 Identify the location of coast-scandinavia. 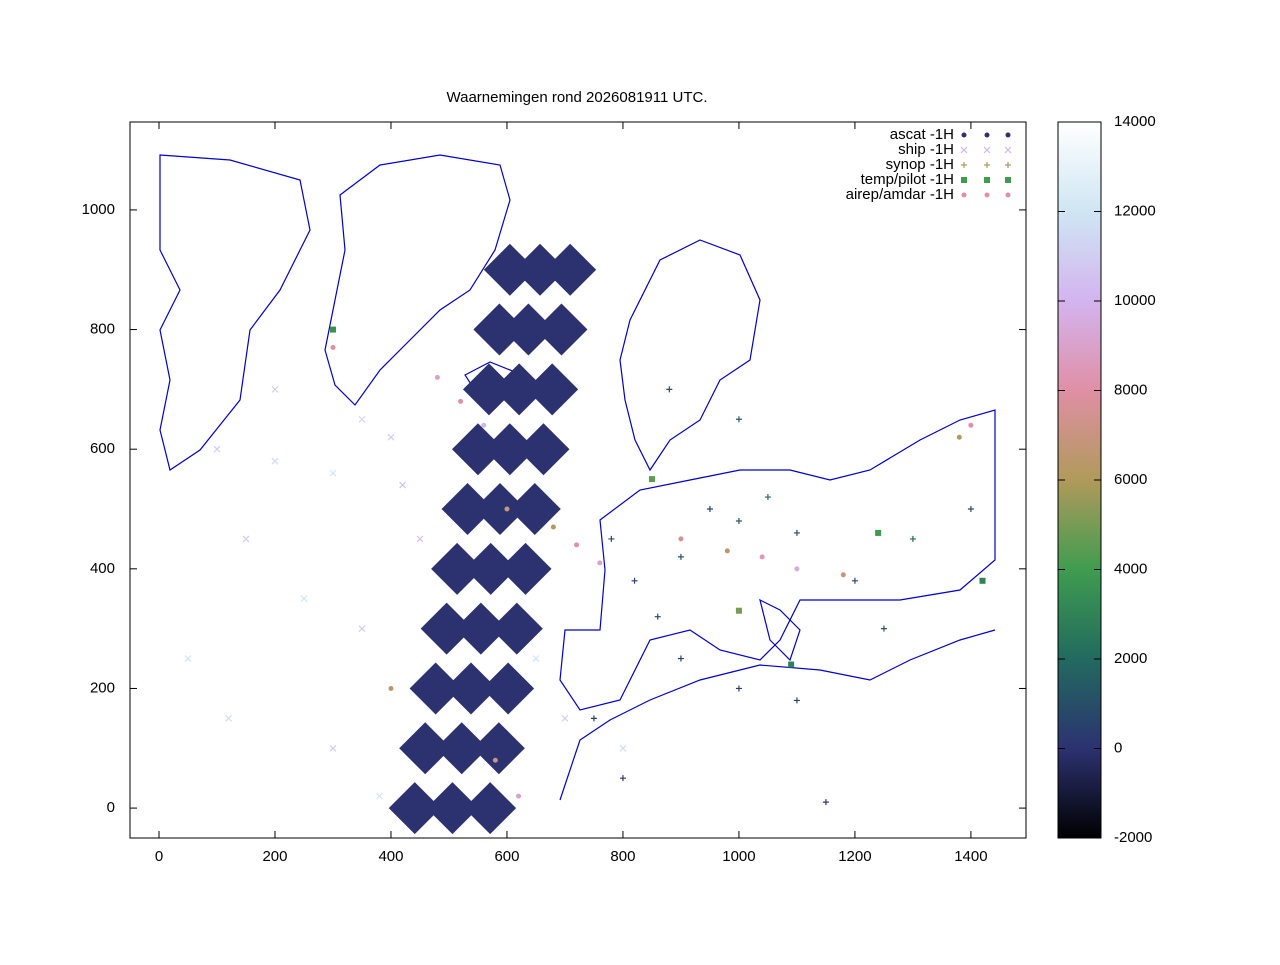
(690, 355).